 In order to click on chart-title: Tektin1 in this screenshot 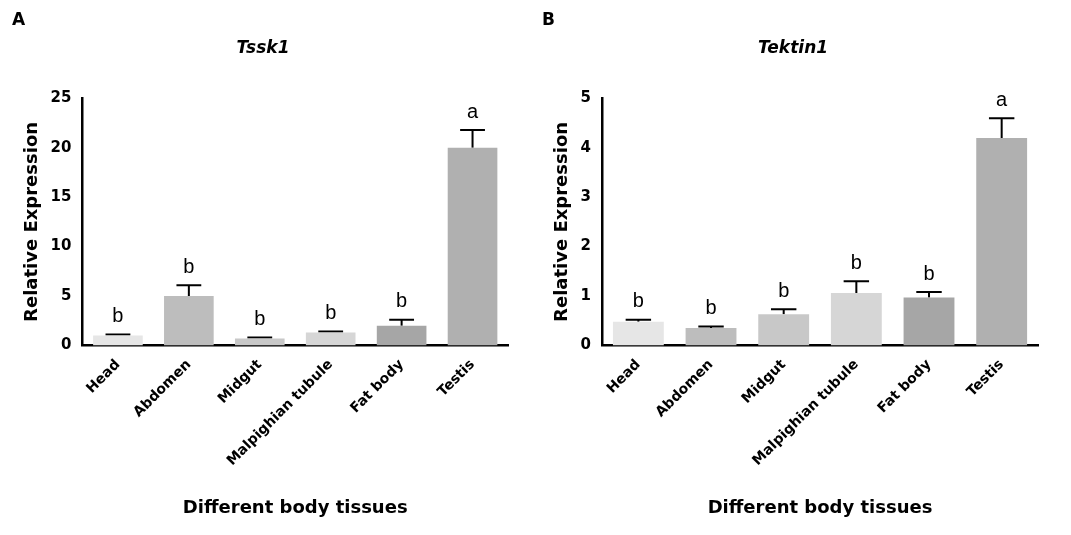, I will do `click(793, 46)`.